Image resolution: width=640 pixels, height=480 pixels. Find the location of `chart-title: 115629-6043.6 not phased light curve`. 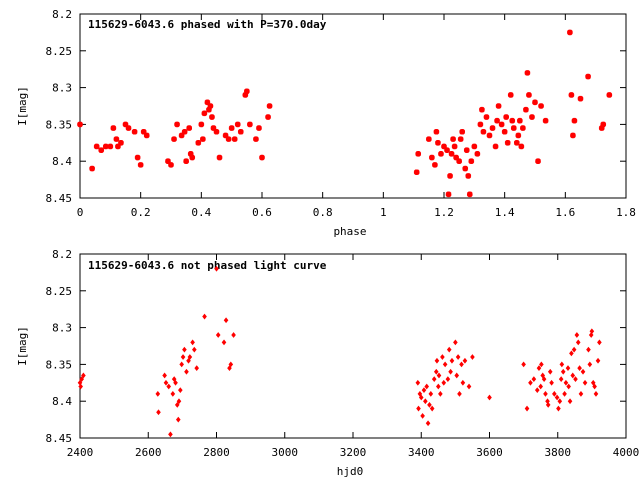

chart-title: 115629-6043.6 not phased light curve is located at coordinates (207, 265).